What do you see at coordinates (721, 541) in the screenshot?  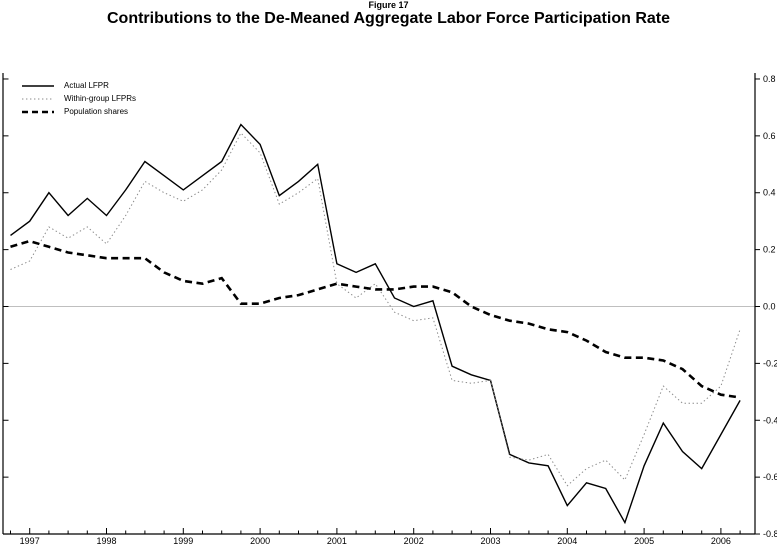 I see `x-axis-year-label: 2006` at bounding box center [721, 541].